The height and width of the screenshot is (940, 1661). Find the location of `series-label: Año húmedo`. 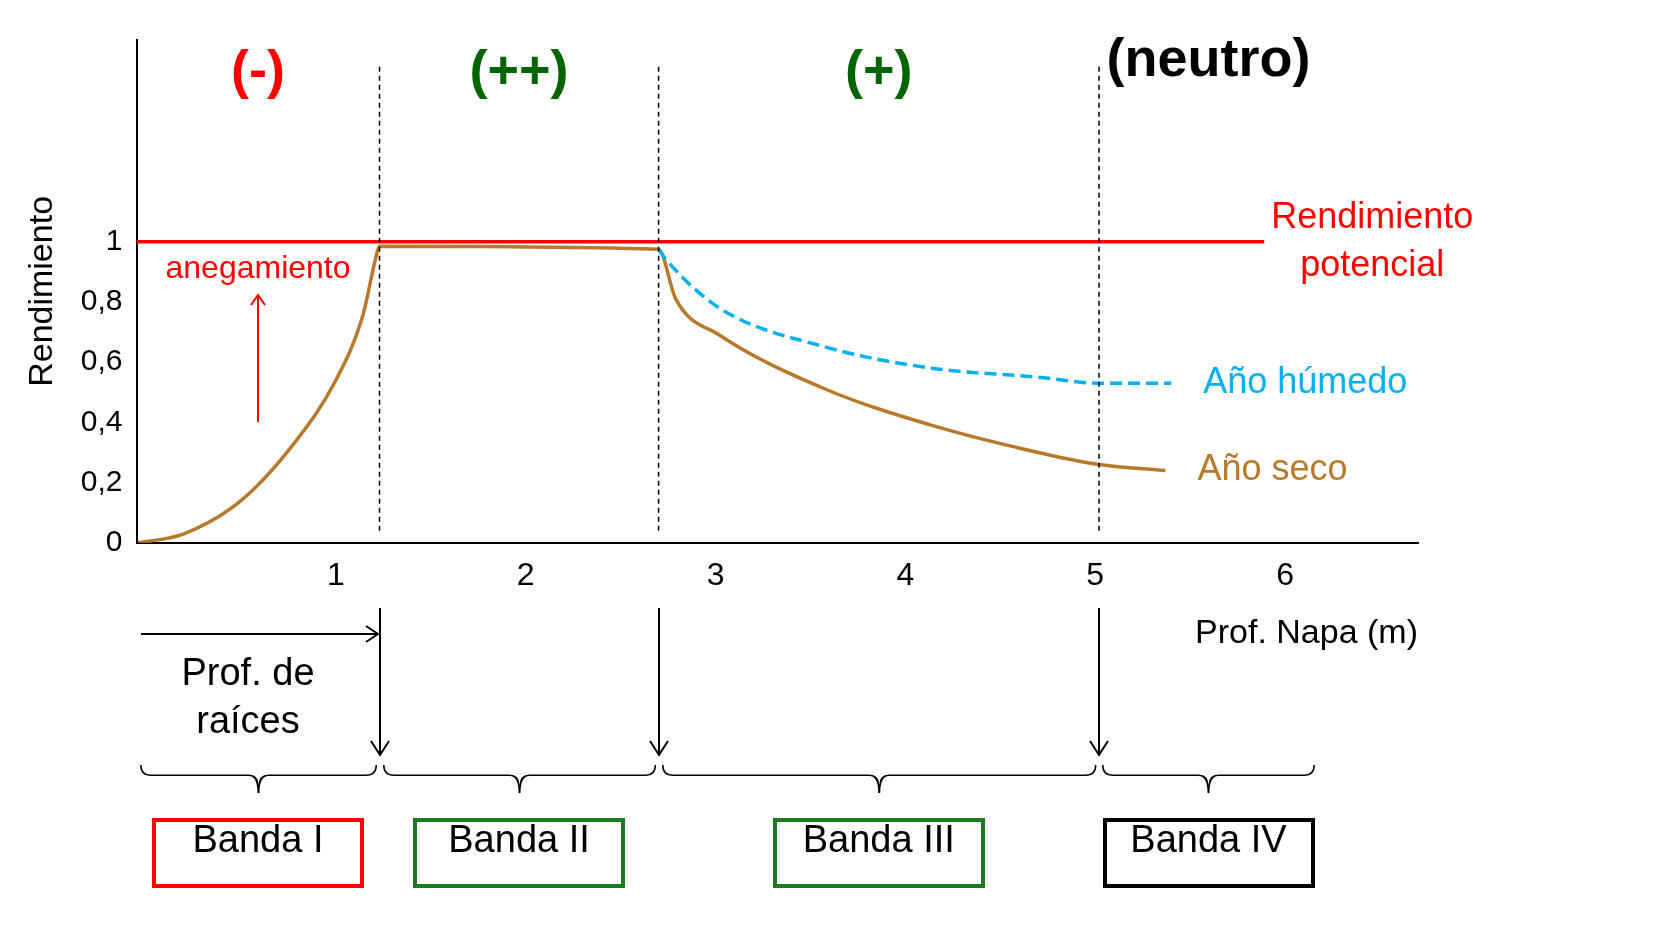

series-label: Año húmedo is located at coordinates (1305, 381).